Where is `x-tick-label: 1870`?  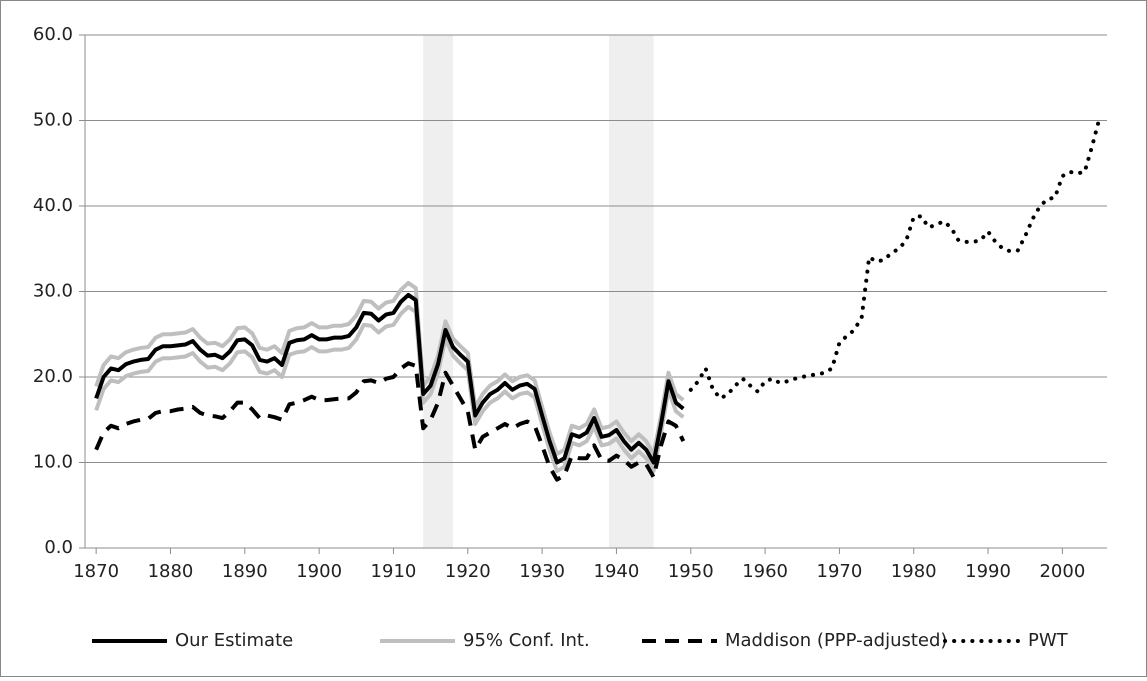
x-tick-label: 1870 is located at coordinates (96, 571).